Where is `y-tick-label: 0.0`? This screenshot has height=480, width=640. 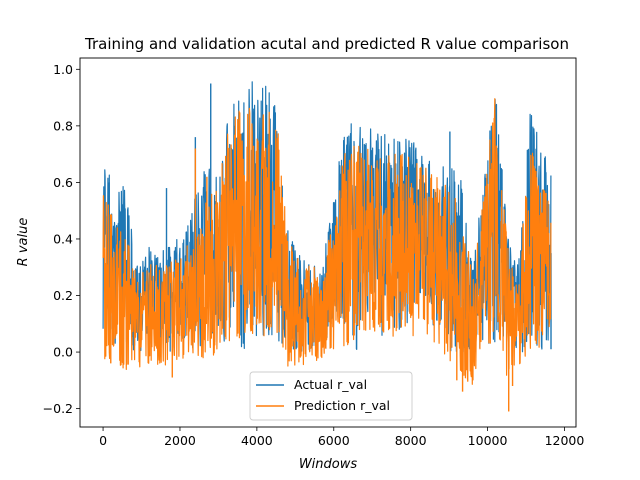
y-tick-label: 0.0 is located at coordinates (63, 352).